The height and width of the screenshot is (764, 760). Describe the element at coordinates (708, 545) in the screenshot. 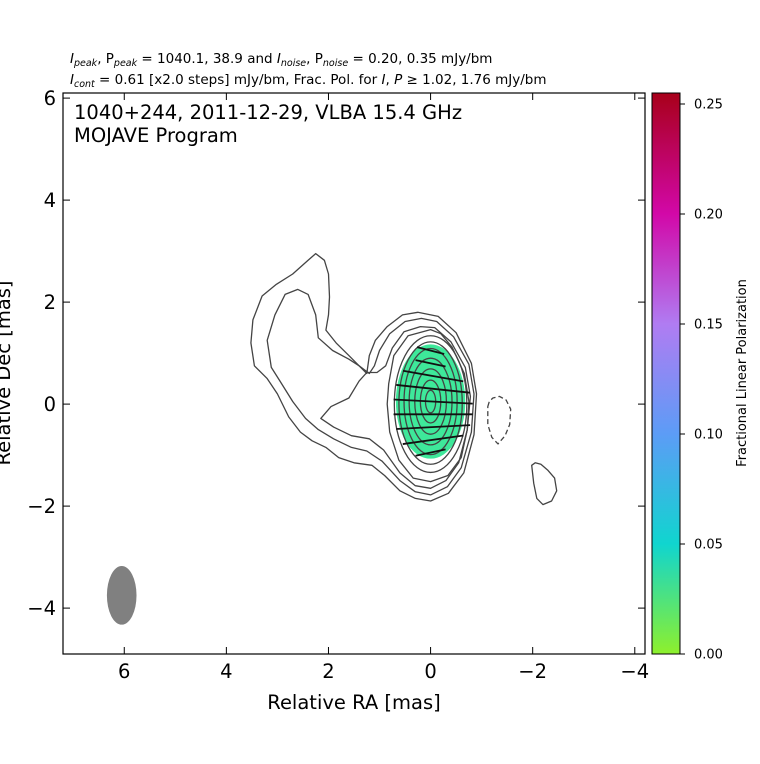

I see `colorbar-tick-label: 0.05` at that location.